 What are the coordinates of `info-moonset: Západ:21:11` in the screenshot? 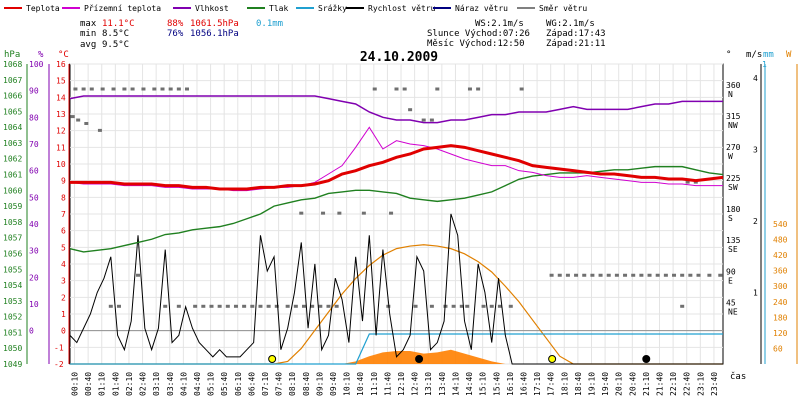 It's located at (576, 44).